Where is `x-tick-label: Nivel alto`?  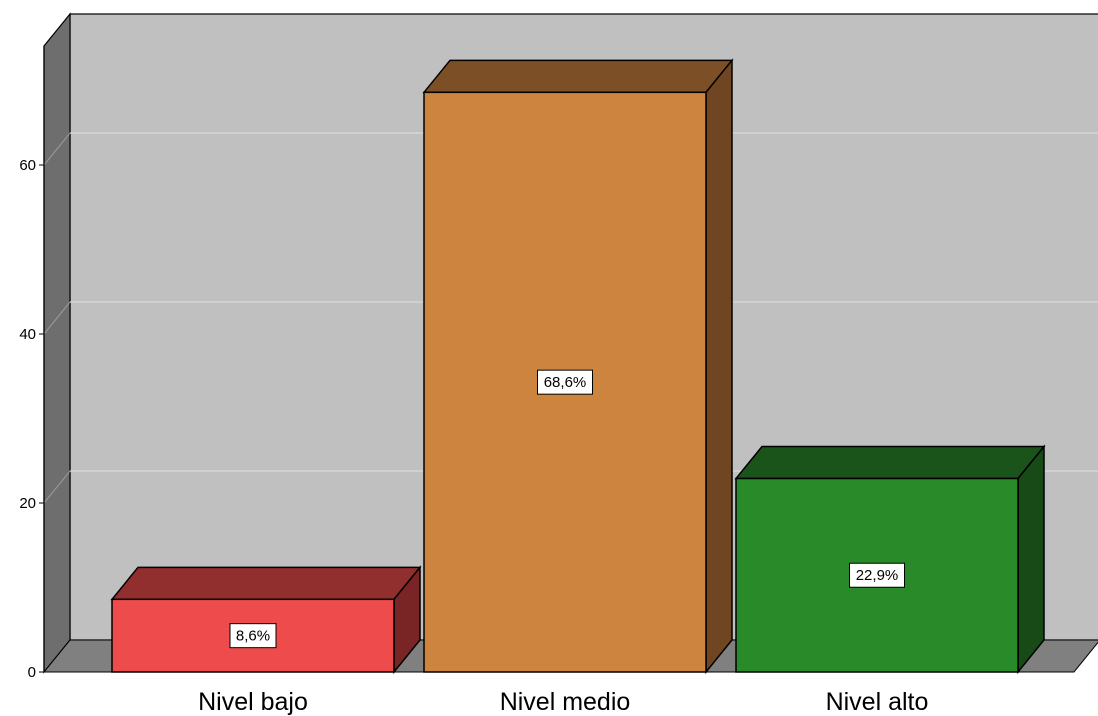 x-tick-label: Nivel alto is located at coordinates (877, 702).